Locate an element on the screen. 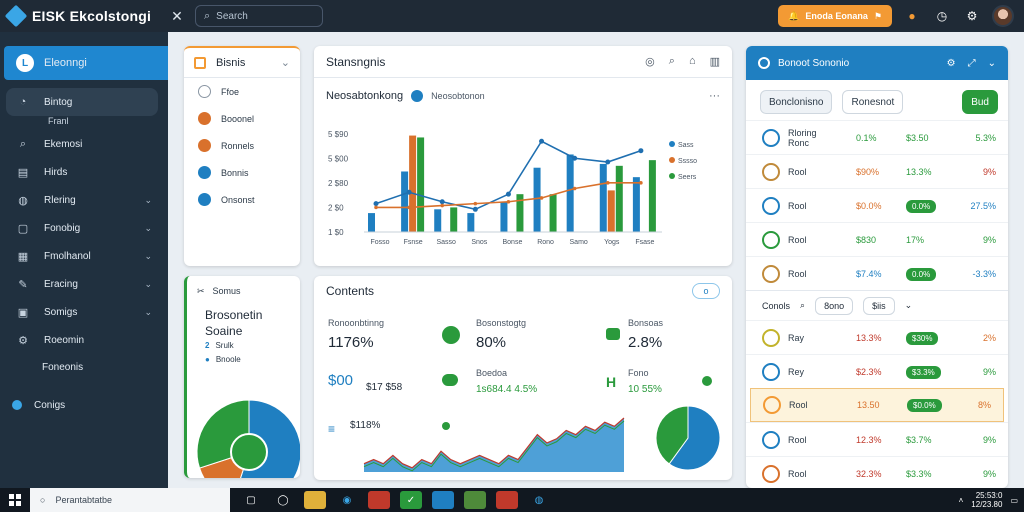 This screenshot has width=1024, height=512. sidebar-item-hirds: ▤ Hirds is located at coordinates (84, 172).